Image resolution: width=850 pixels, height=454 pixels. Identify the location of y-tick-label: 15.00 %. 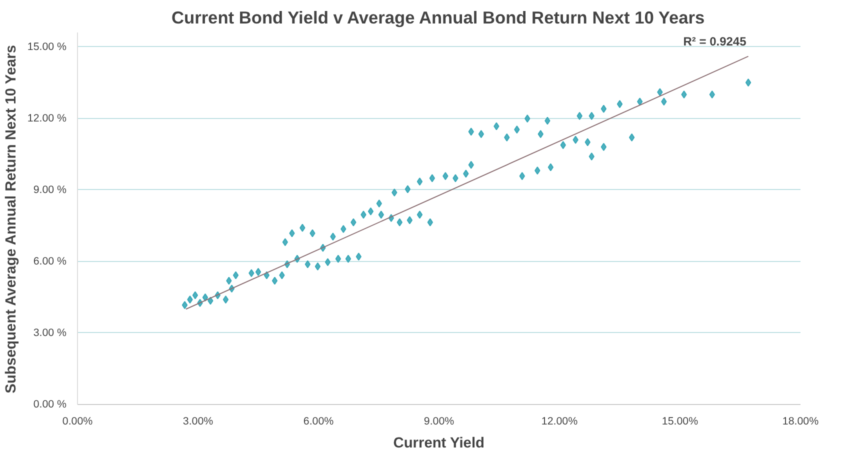
(47, 46).